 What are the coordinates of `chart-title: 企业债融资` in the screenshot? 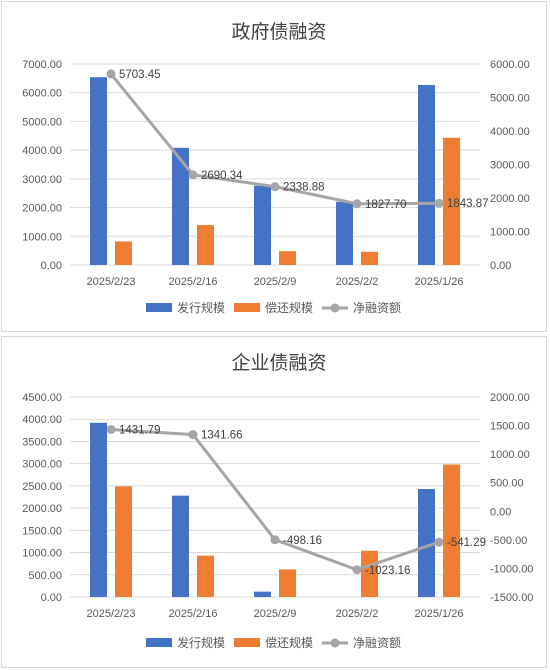 It's located at (278, 363).